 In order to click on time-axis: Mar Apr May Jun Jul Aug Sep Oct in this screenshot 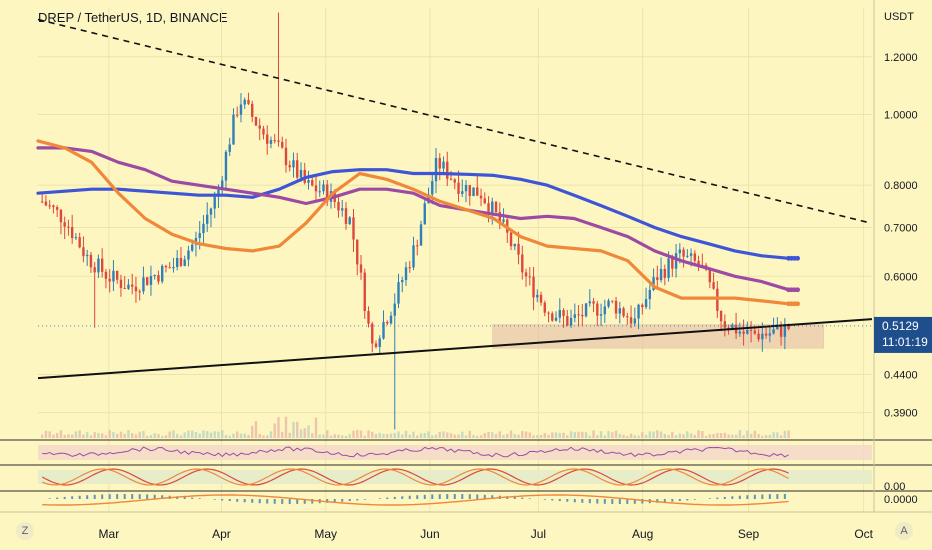, I will do `click(466, 526)`.